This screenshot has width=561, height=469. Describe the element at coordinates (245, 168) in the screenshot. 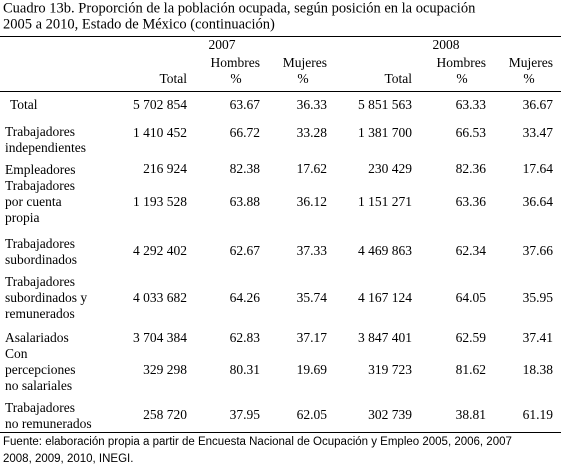

I see `cell: 82.38` at that location.